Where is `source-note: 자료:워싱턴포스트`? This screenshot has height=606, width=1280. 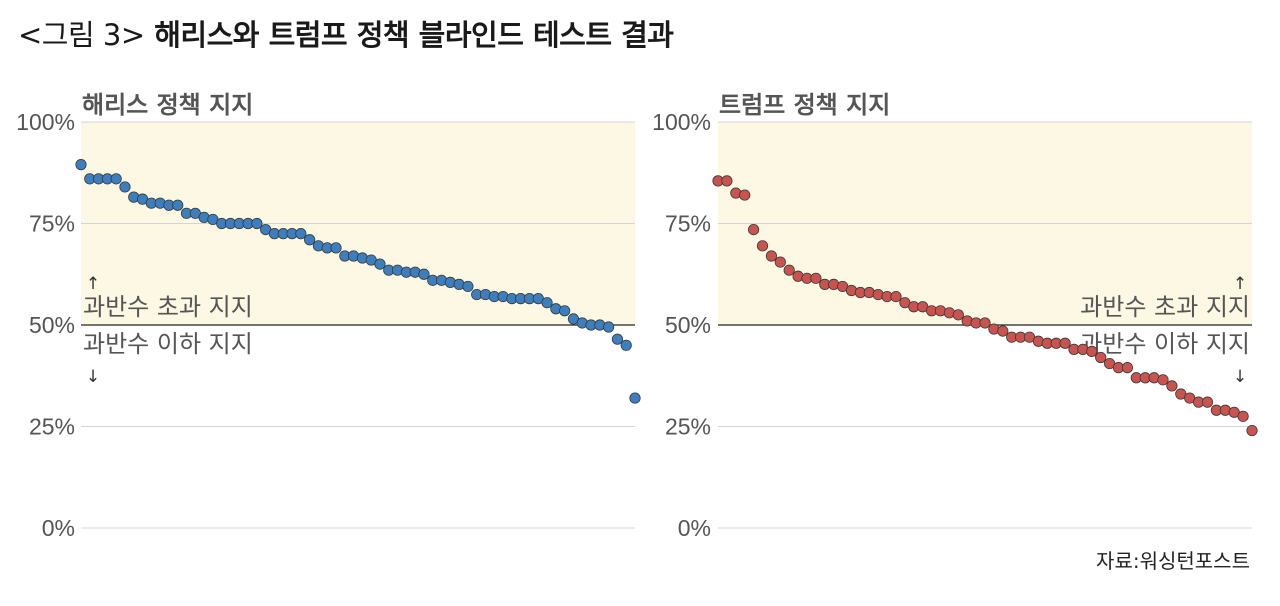 source-note: 자료:워싱턴포스트 is located at coordinates (1173, 561).